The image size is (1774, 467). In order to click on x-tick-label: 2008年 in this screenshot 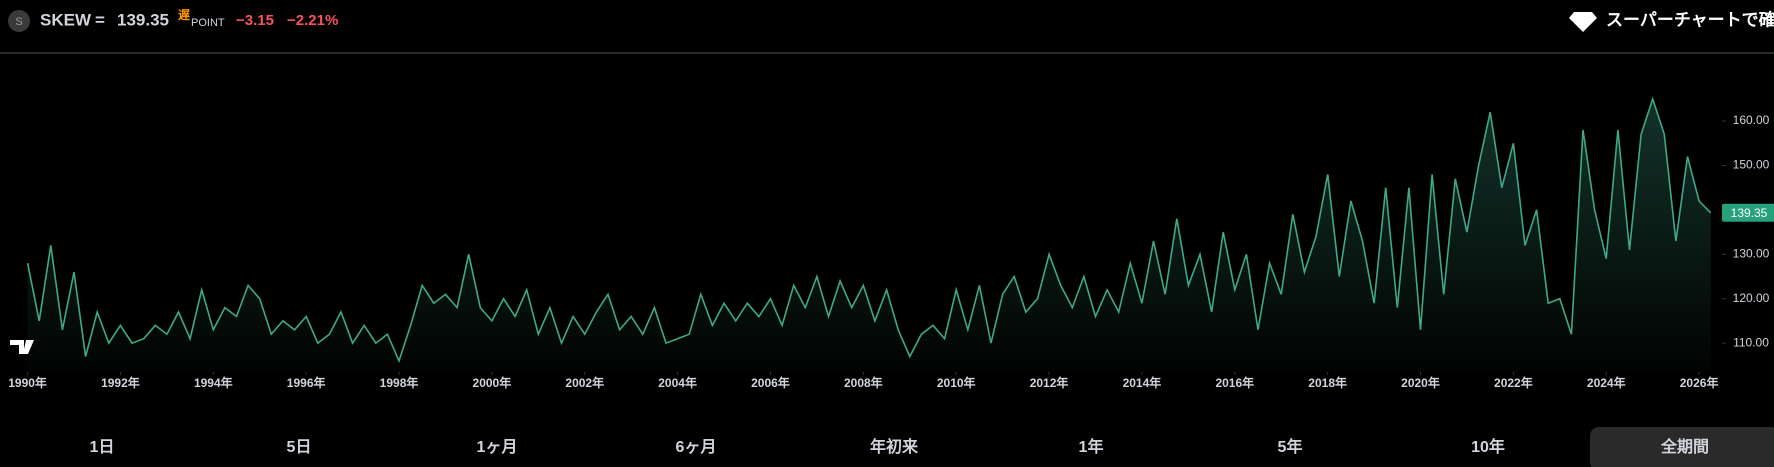, I will do `click(863, 382)`.